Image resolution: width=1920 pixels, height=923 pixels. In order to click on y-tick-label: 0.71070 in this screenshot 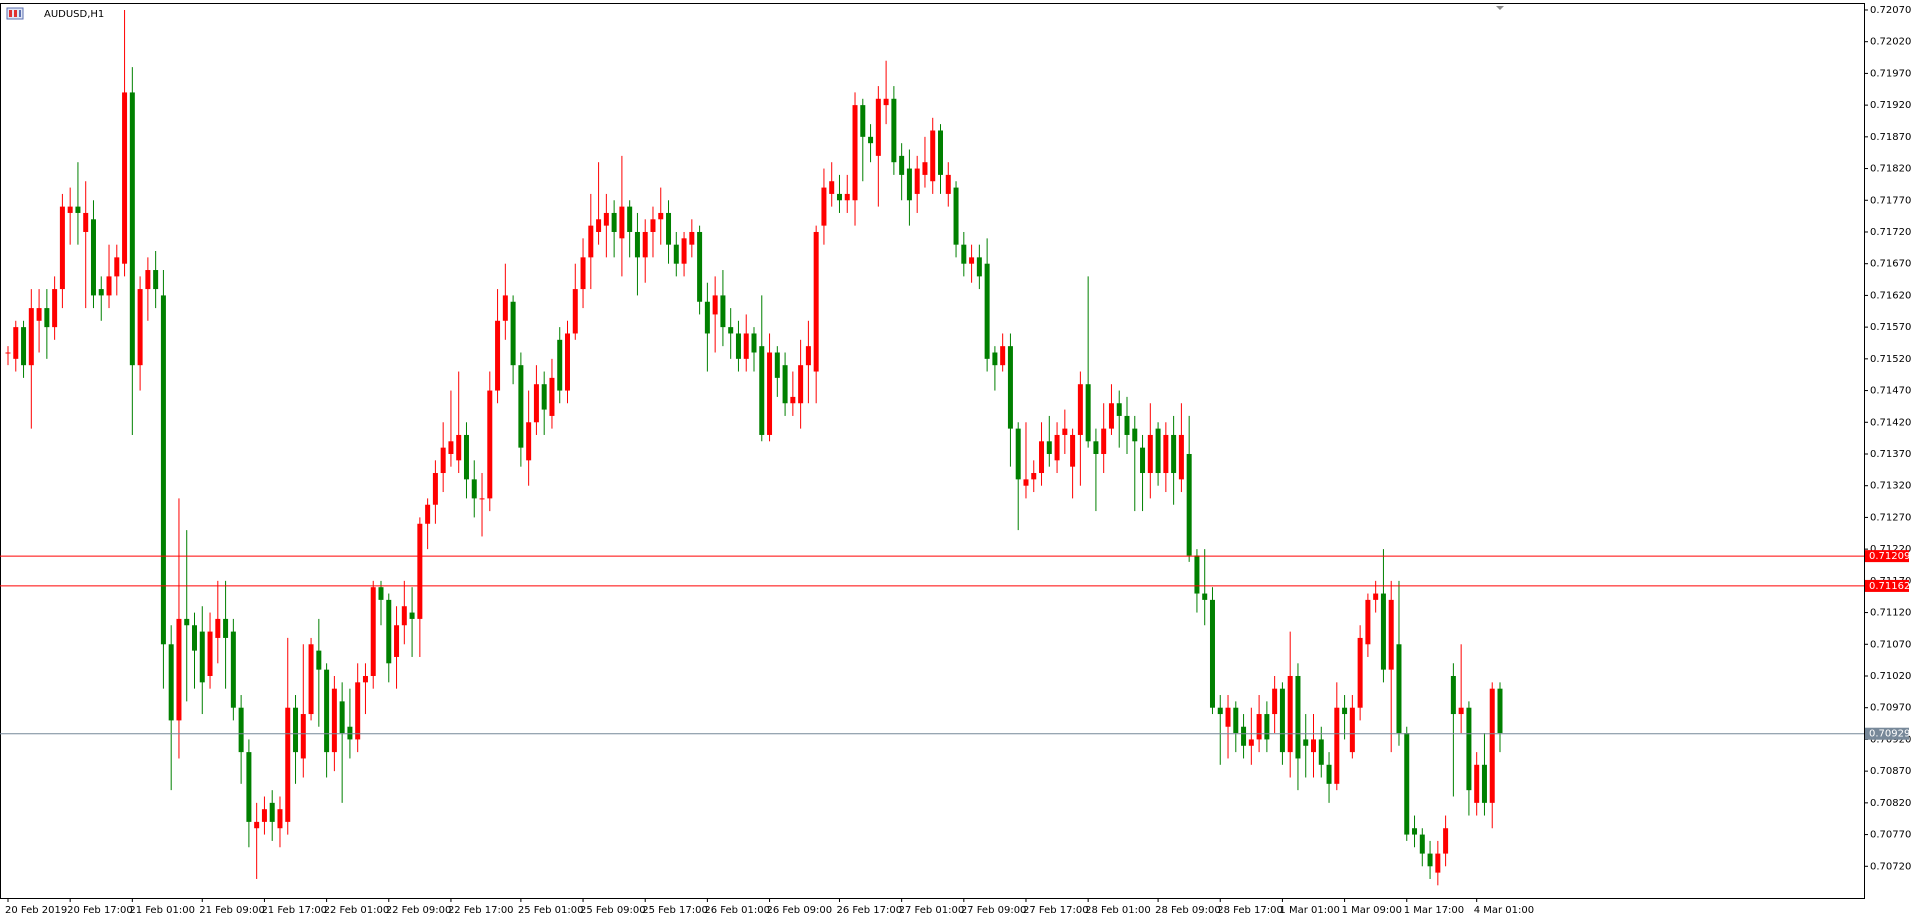, I will do `click(1890, 644)`.